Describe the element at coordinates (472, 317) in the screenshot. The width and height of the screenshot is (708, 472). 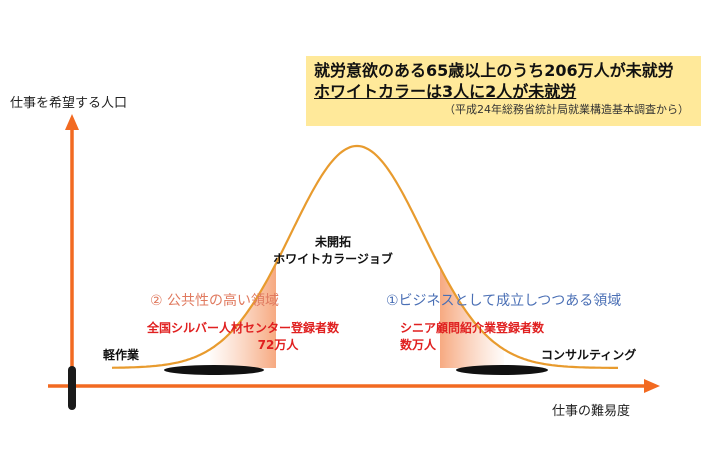
I see `right-region-shading` at that location.